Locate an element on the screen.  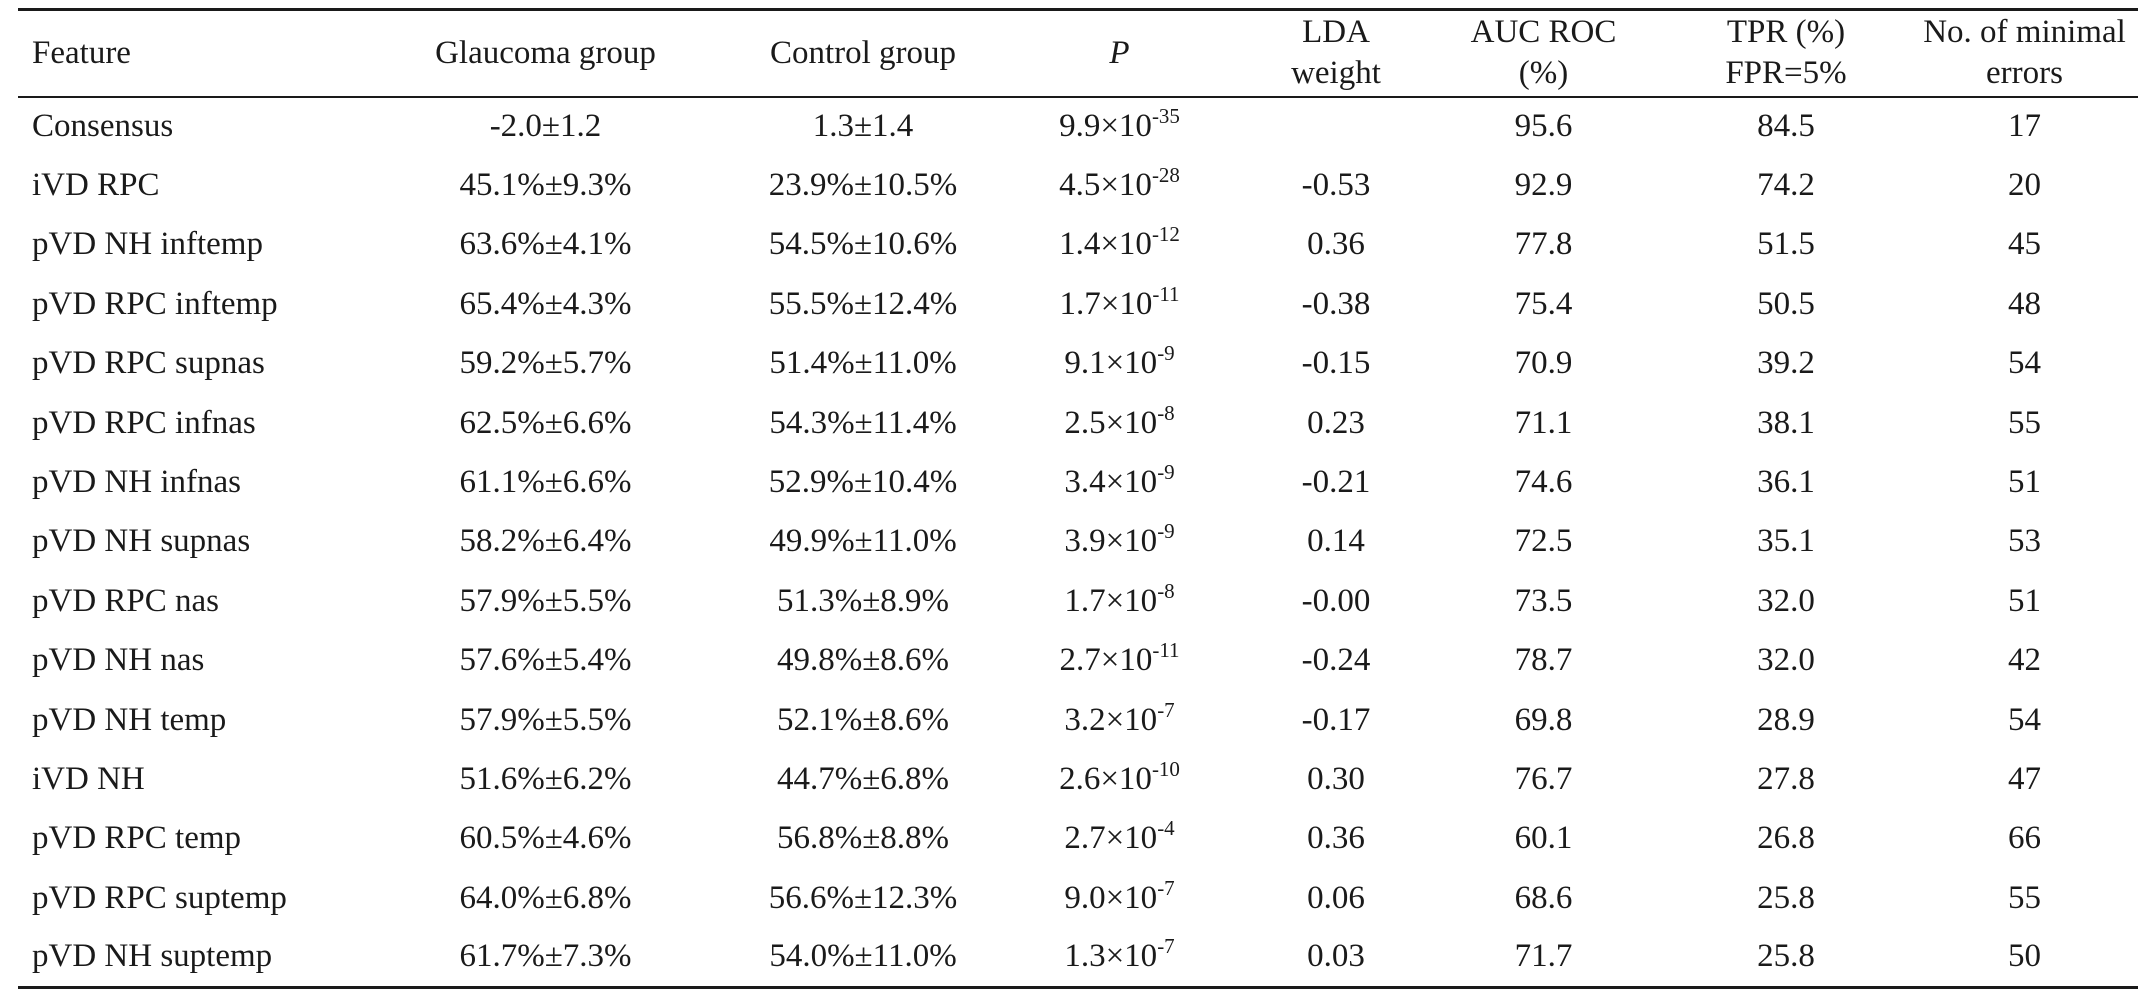
cell-control-group: 23.9%±10.5% is located at coordinates (863, 185).